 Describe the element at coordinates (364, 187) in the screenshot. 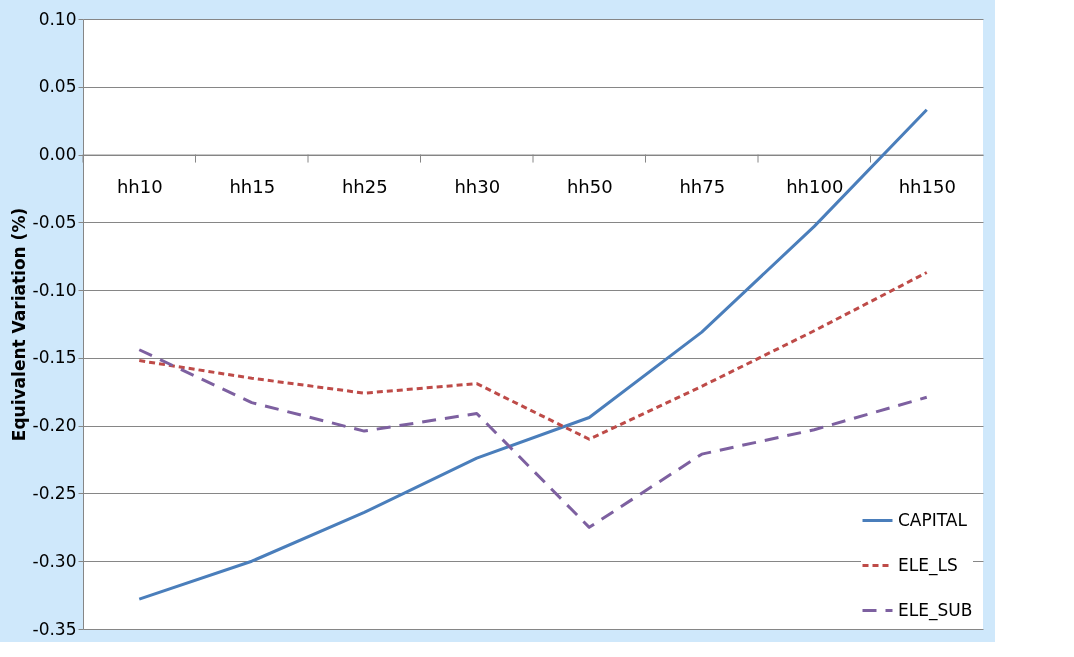

I see `x-tick-label: hh25` at that location.